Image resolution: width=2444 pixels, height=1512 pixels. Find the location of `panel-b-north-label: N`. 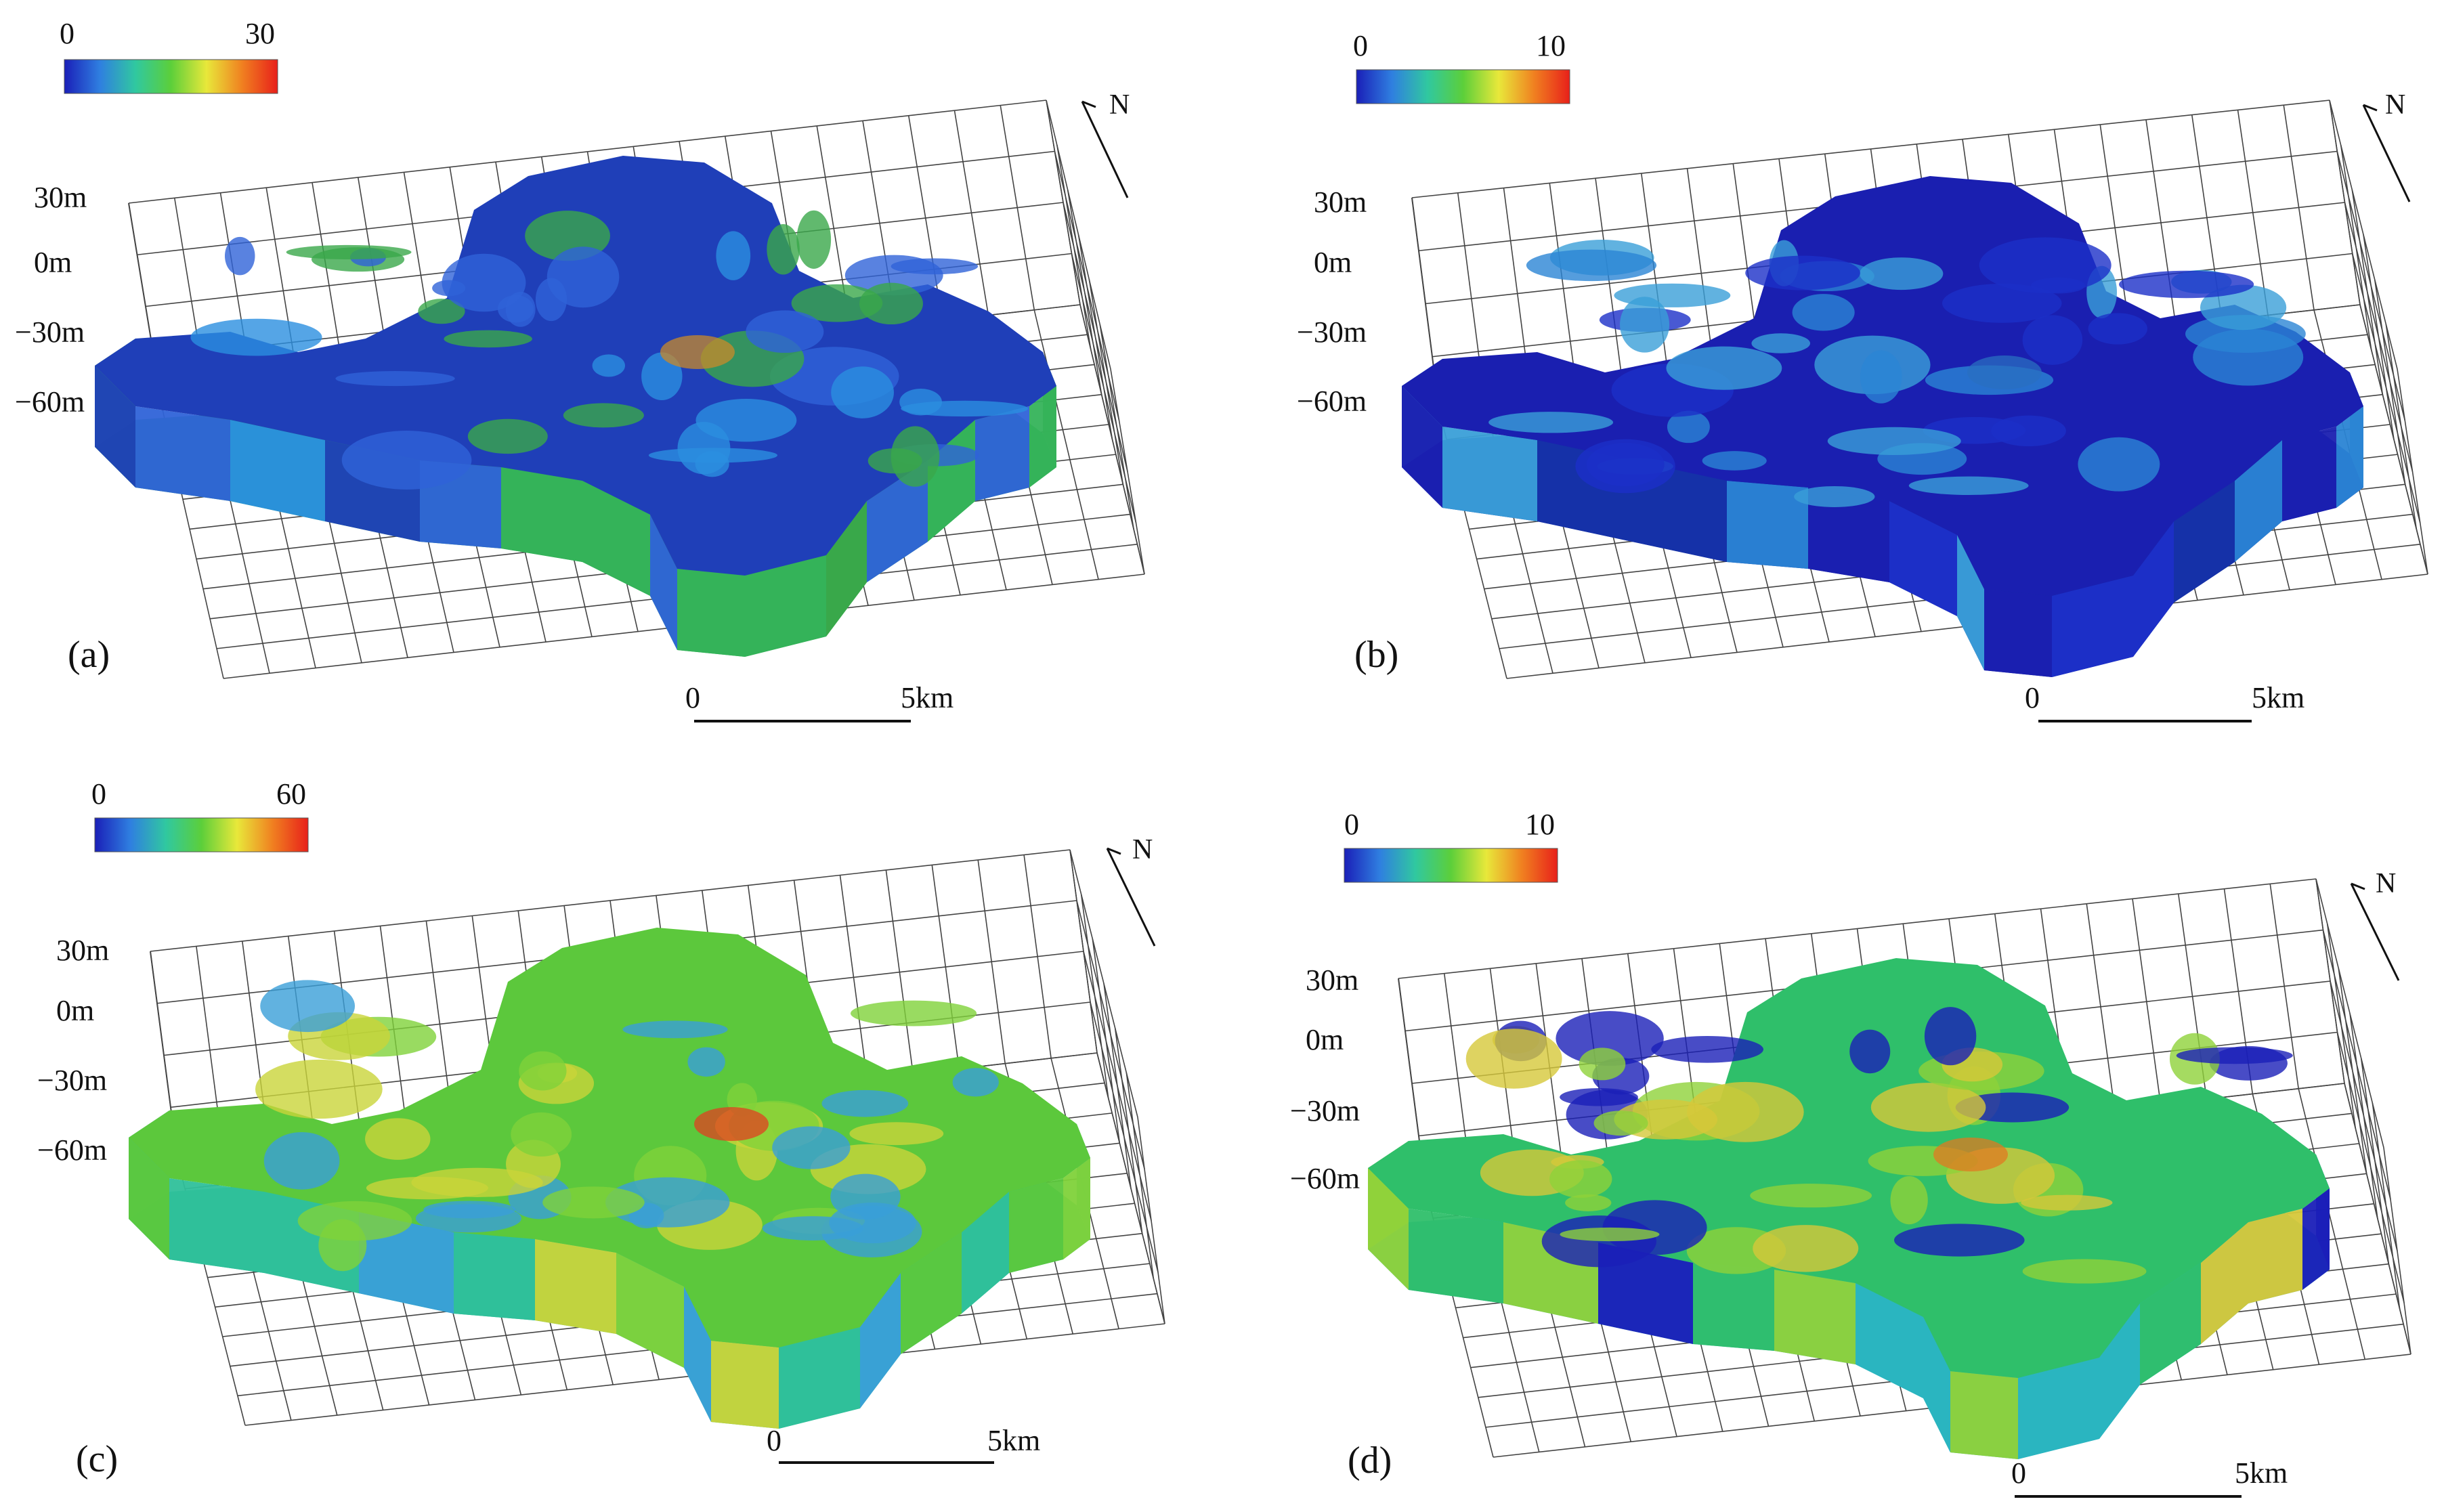

panel-b-north-label: N is located at coordinates (2395, 105).